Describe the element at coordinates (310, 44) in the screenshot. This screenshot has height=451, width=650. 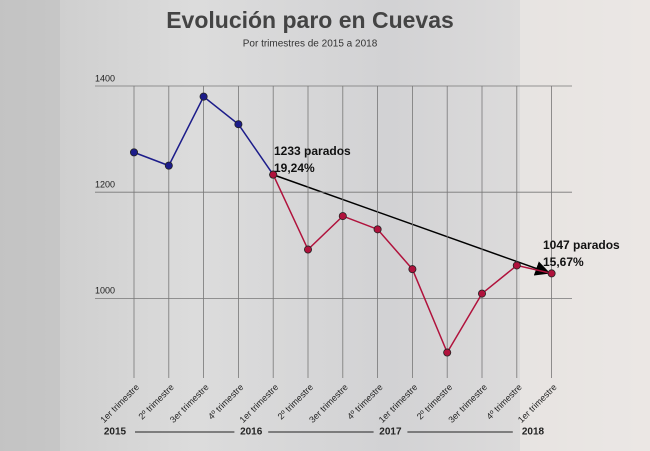
I see `chart-subtitle: Por trimestres de 2015 a 2018` at that location.